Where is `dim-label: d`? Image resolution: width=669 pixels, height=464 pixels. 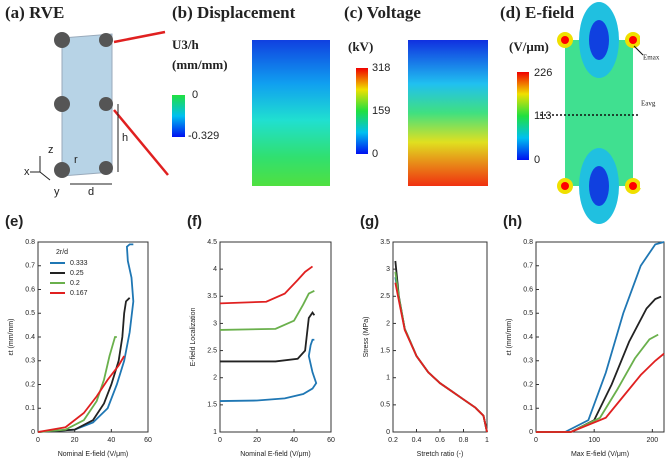 dim-label: d is located at coordinates (91, 192).